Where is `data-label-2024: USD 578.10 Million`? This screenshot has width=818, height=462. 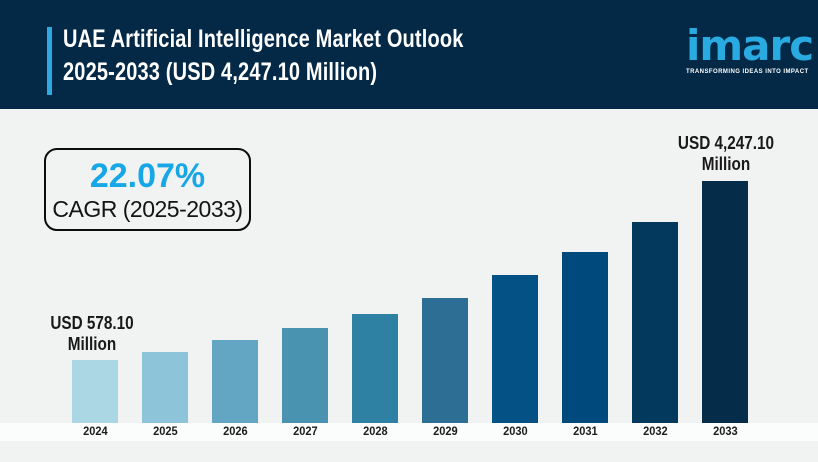 data-label-2024: USD 578.10 Million is located at coordinates (92, 334).